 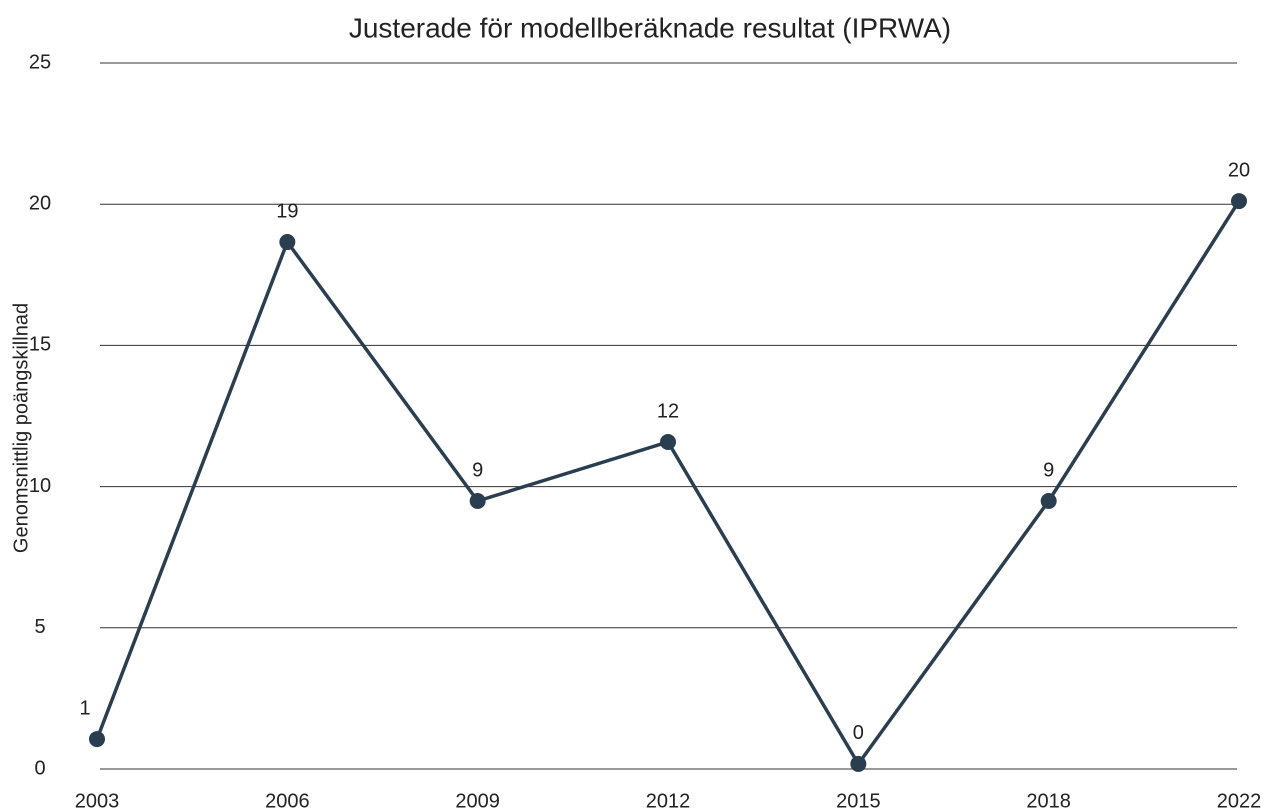 I want to click on x-tick-label: 2022, so click(x=1239, y=801).